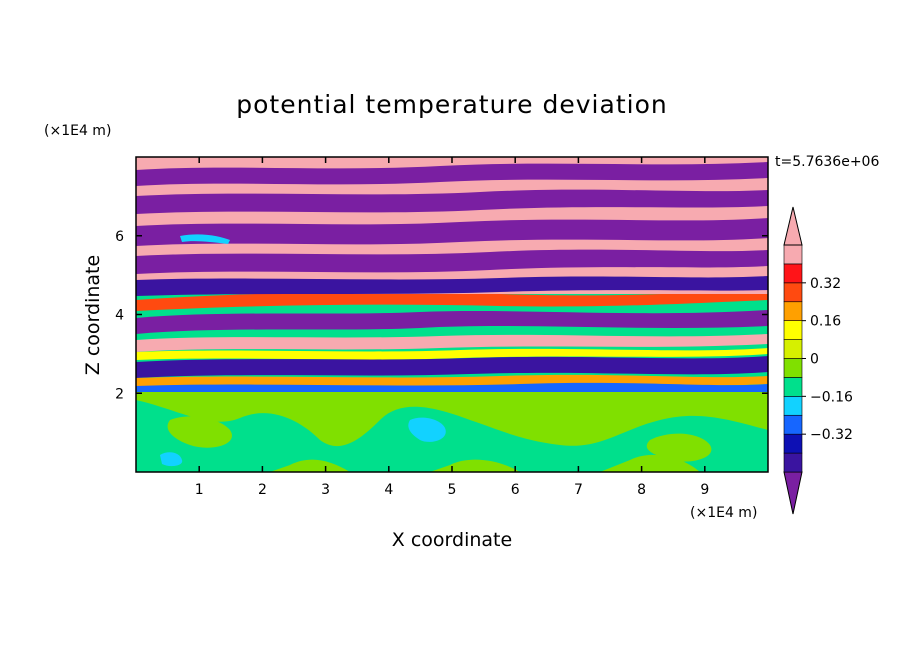 The height and width of the screenshot is (654, 904). I want to click on y-tick-label: 4, so click(119, 316).